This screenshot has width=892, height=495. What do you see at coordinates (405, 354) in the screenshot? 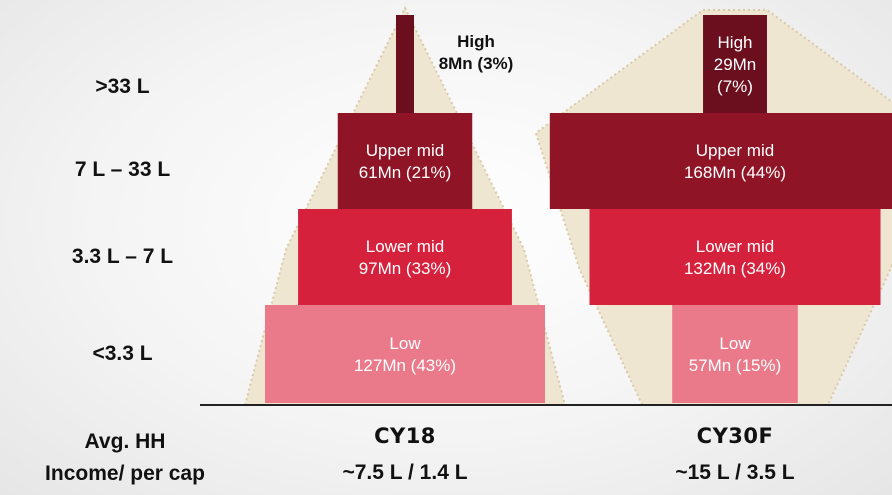
I see `bar-cy18-low` at bounding box center [405, 354].